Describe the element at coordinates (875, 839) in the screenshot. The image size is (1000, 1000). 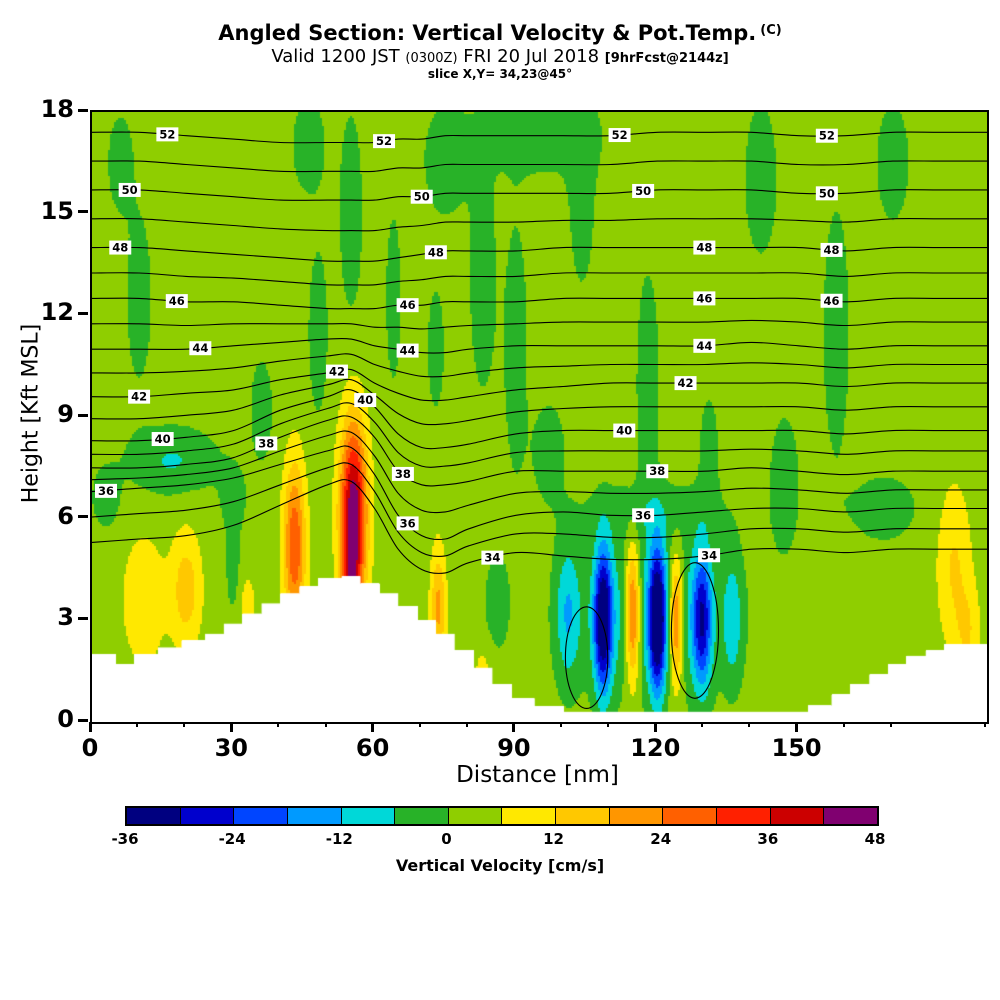
I see `colorbar-tick-label: 48` at that location.